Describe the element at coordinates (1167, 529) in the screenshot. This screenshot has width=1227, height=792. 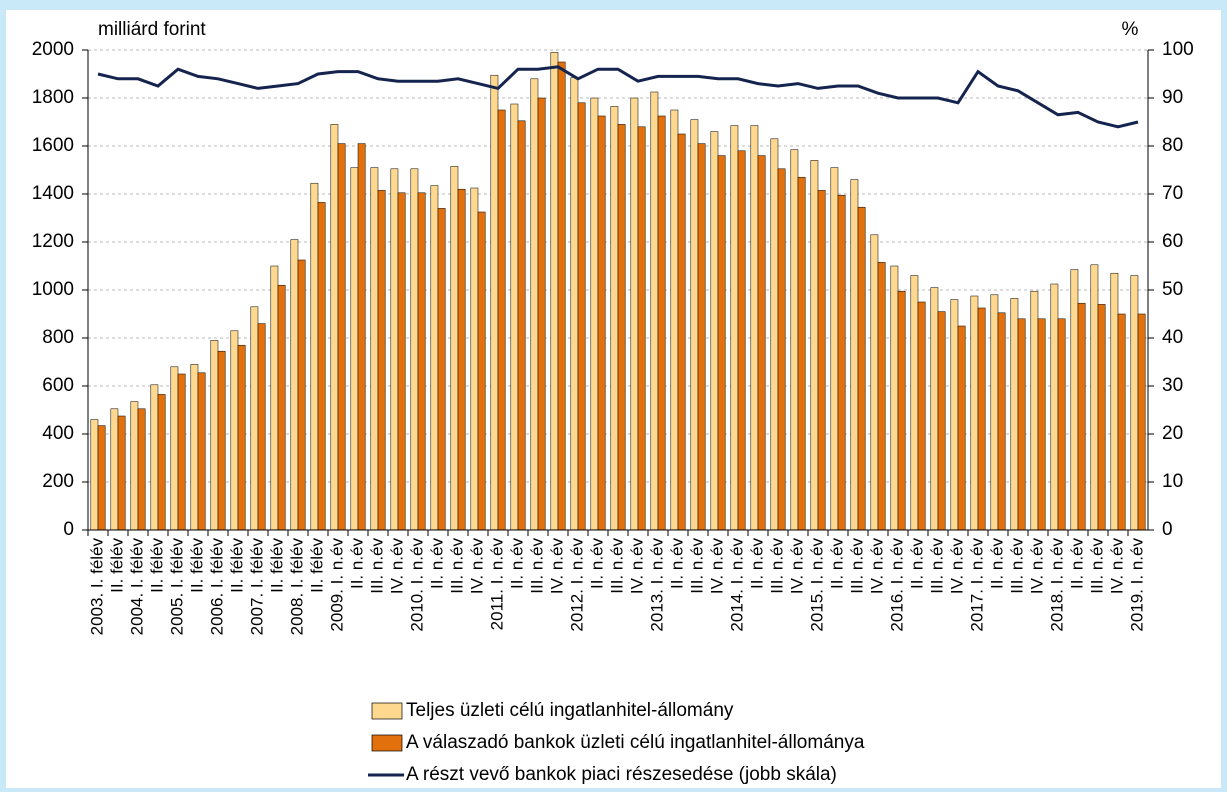
I see `y2-tick-label: 0` at that location.